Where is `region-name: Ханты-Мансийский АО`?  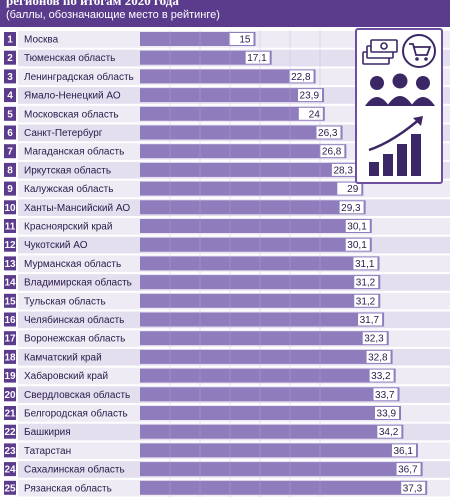
region-name: Ханты-Мансийский АО is located at coordinates (77, 208).